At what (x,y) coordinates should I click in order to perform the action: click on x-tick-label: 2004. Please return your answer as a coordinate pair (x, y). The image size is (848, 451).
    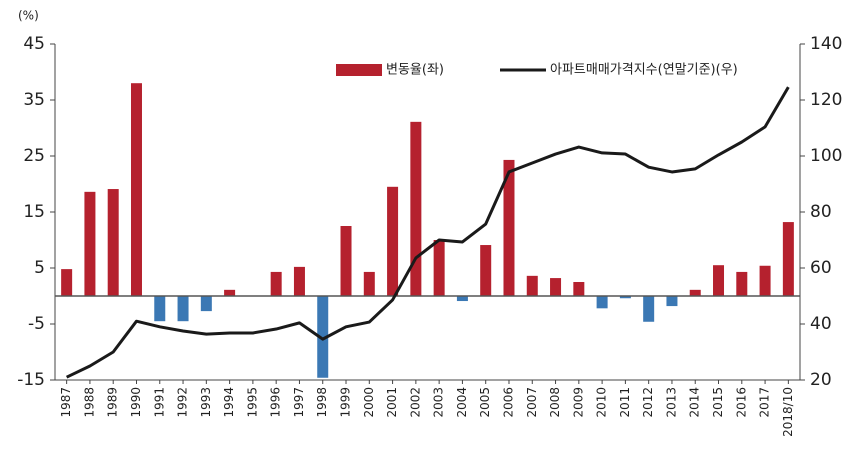
    Looking at the image, I should click on (462, 402).